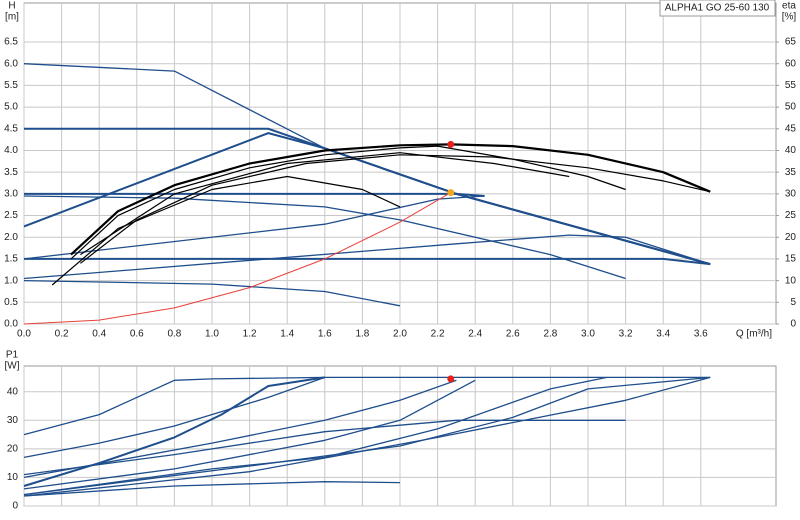 The image size is (800, 520). What do you see at coordinates (12, 17) in the screenshot?
I see `y-unit: [m]` at bounding box center [12, 17].